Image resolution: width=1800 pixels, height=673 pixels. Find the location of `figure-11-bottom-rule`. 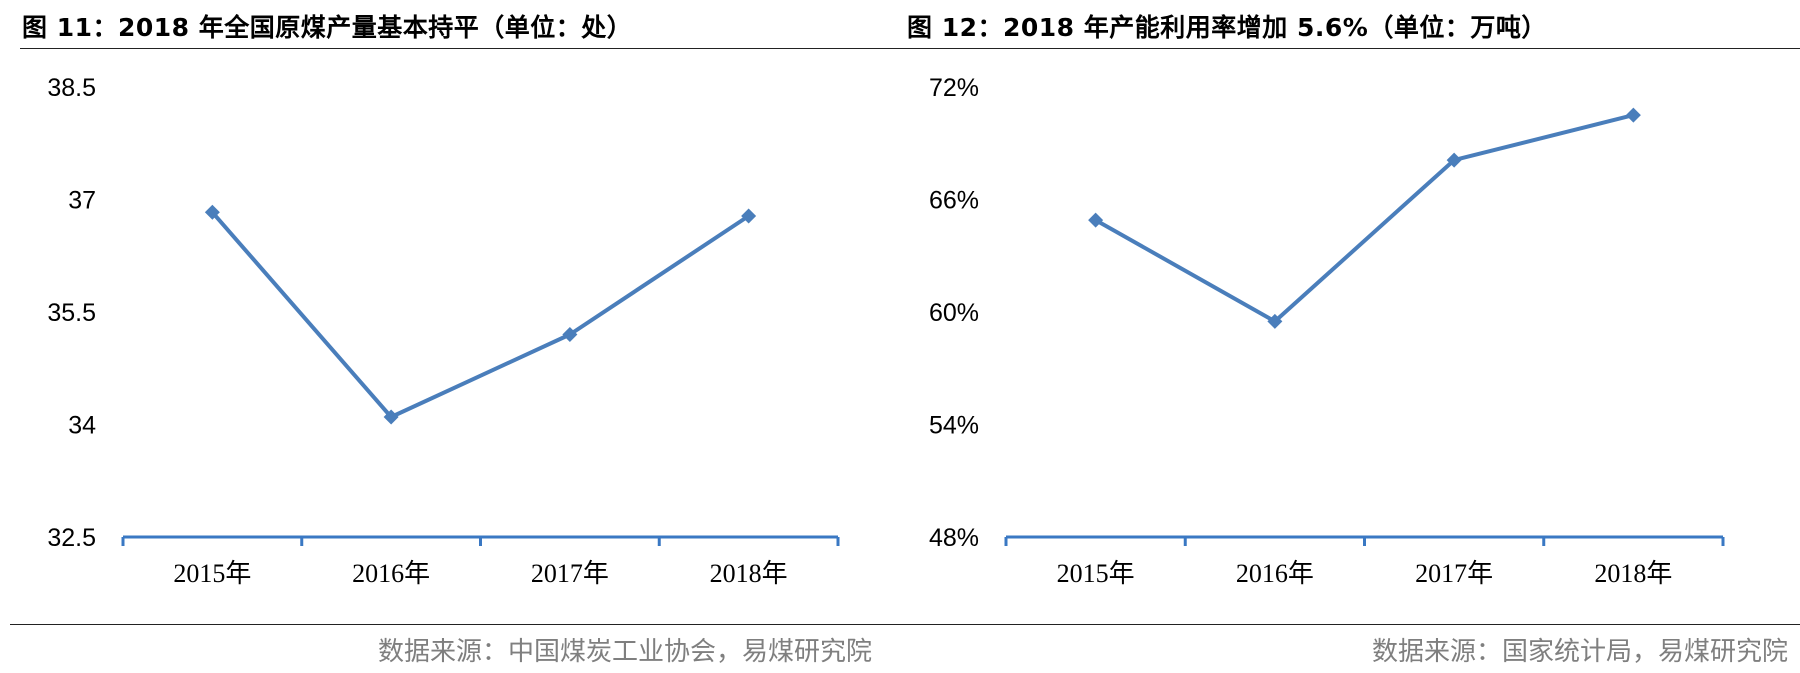

figure-11-bottom-rule is located at coordinates (450, 624).